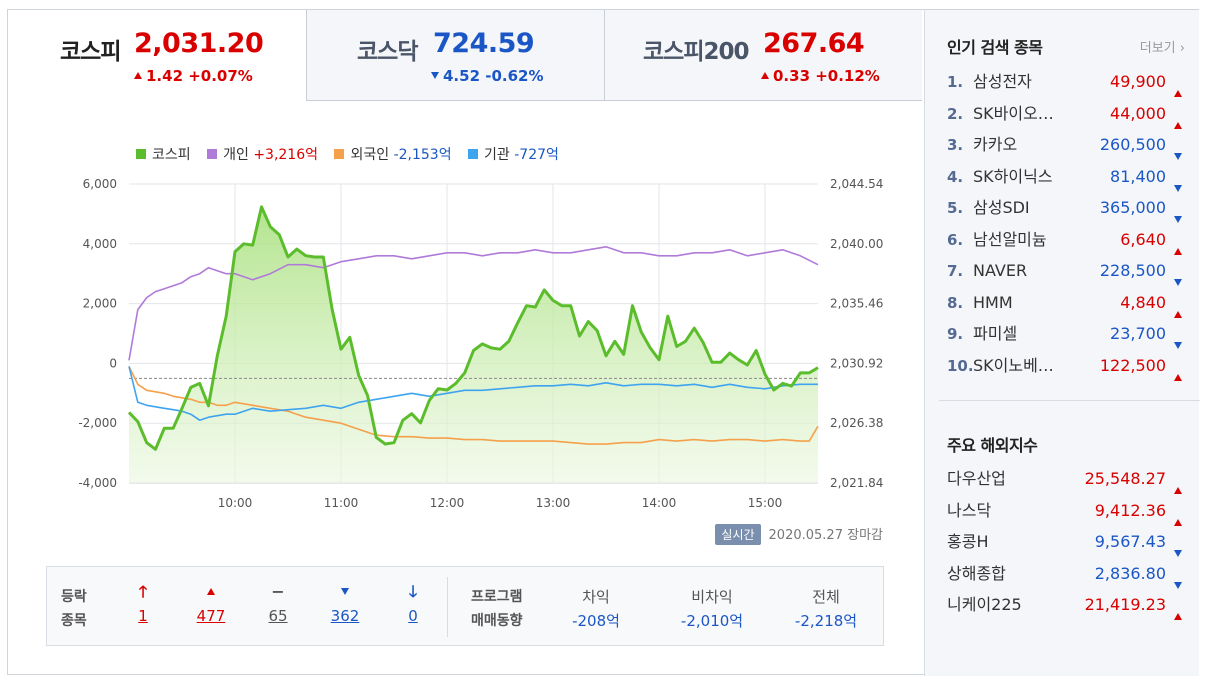 This screenshot has height=683, width=1229. Describe the element at coordinates (856, 244) in the screenshot. I see `y-right-tick-label: 2,040.00` at that location.